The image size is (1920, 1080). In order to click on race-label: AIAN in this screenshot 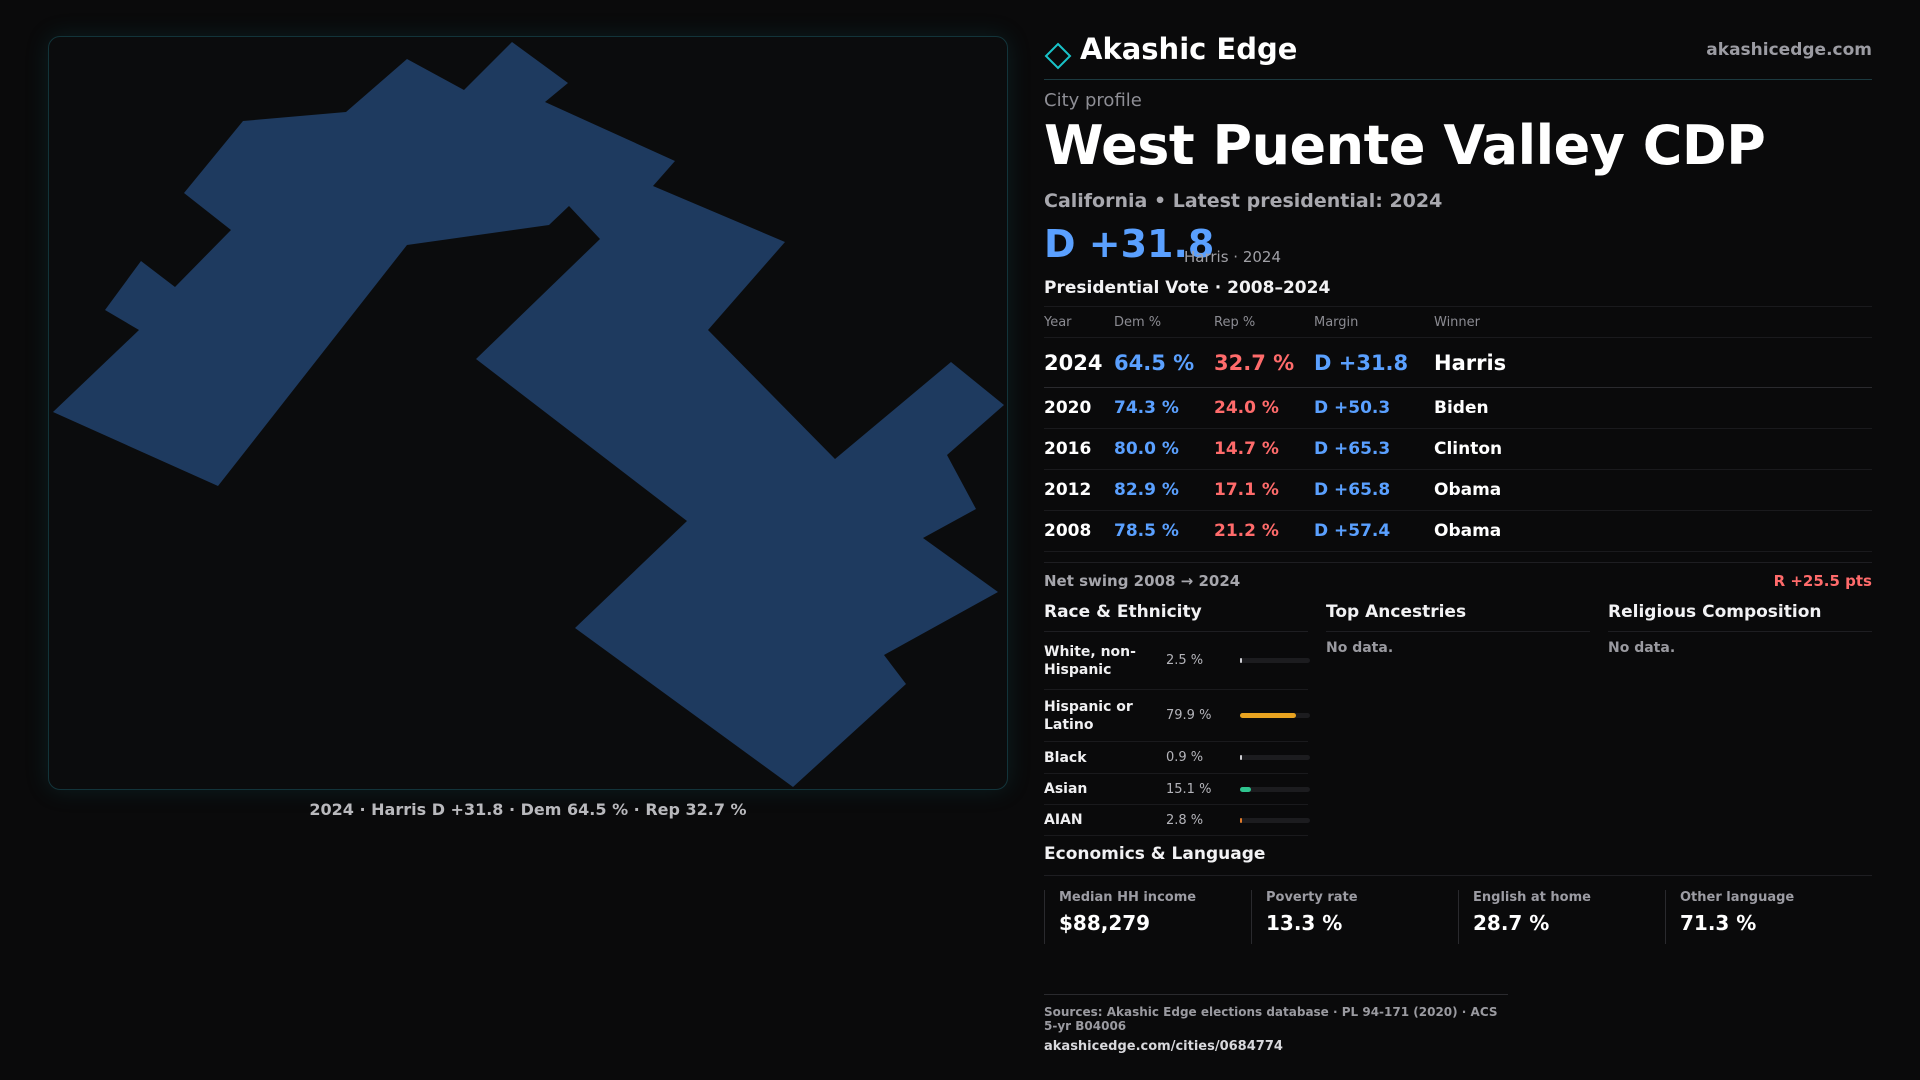, I will do `click(1063, 820)`.